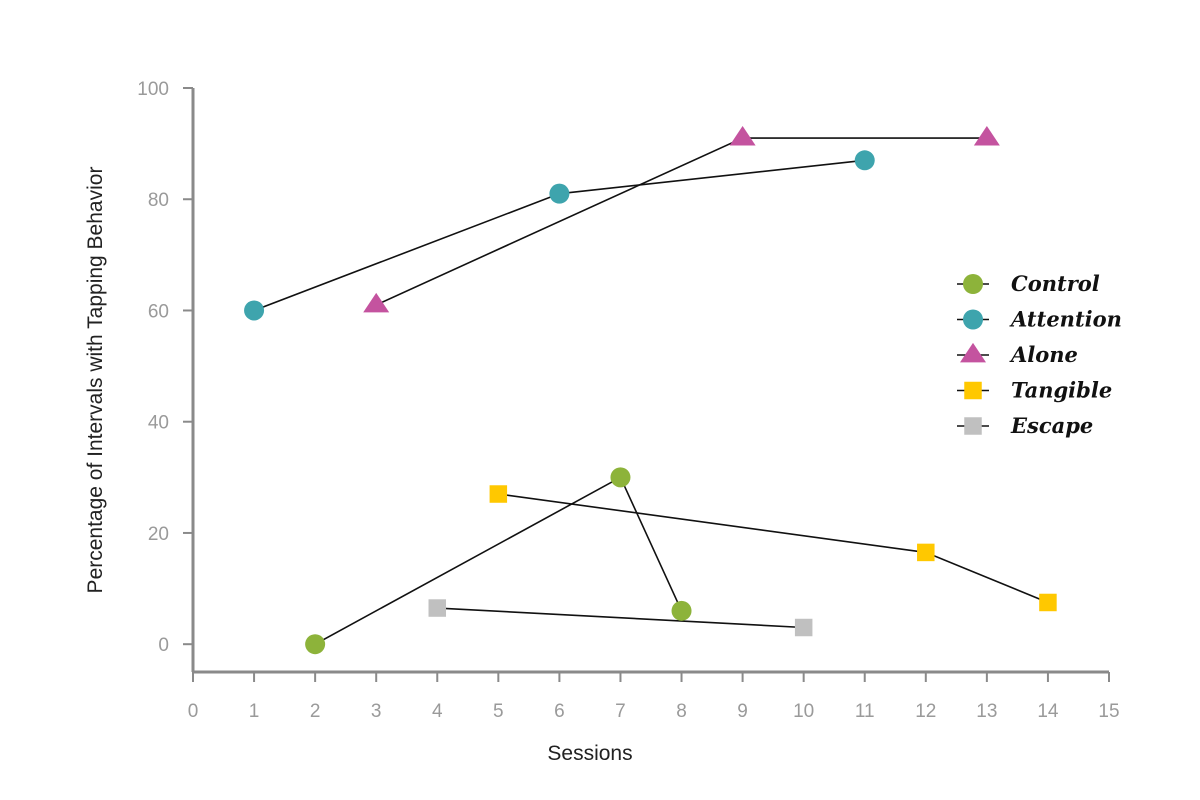 This screenshot has height=800, width=1200. I want to click on legend-item-alone: Alone, so click(1017, 354).